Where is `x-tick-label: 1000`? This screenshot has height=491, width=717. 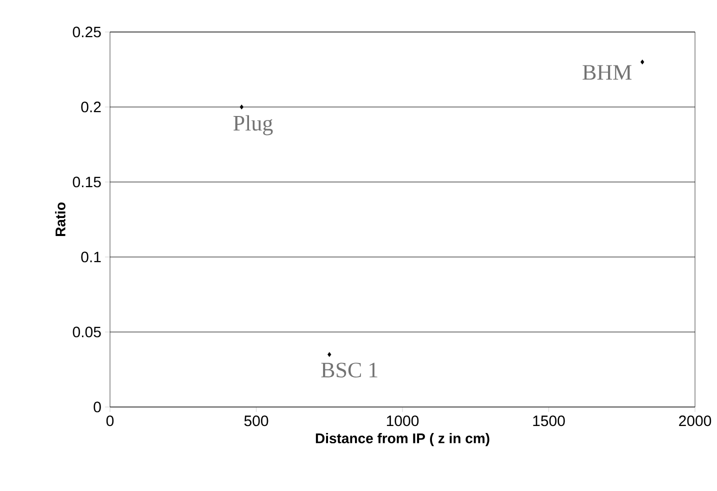
x-tick-label: 1000 is located at coordinates (402, 421).